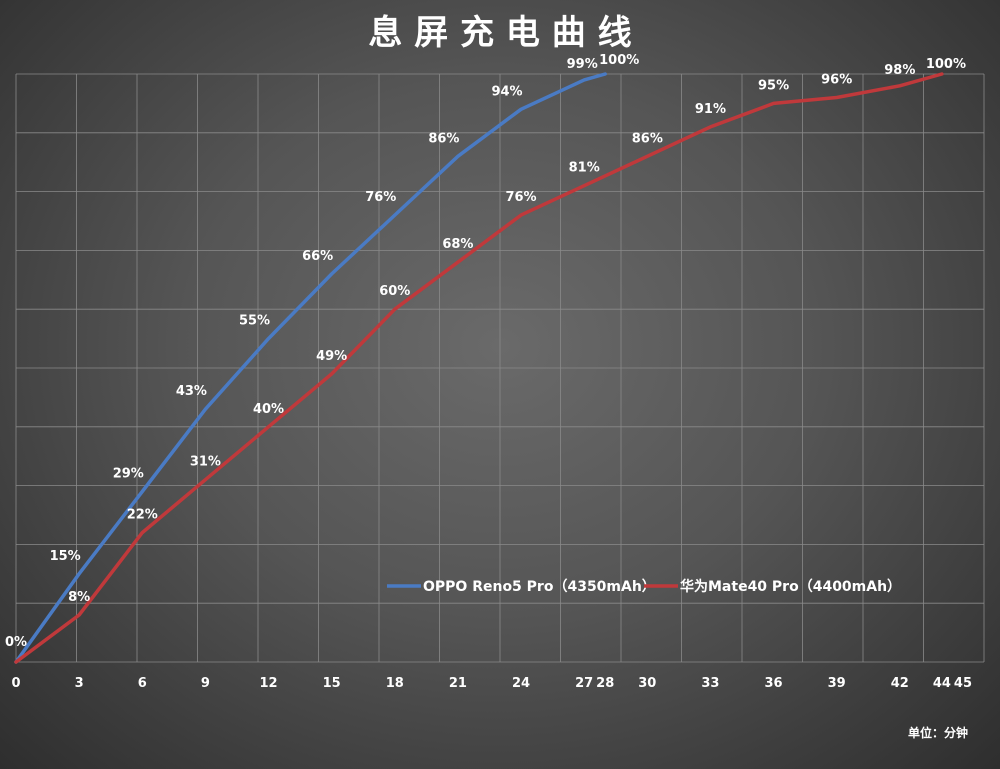 This screenshot has height=769, width=1000. Describe the element at coordinates (899, 70) in the screenshot. I see `data-label: 98%` at that location.